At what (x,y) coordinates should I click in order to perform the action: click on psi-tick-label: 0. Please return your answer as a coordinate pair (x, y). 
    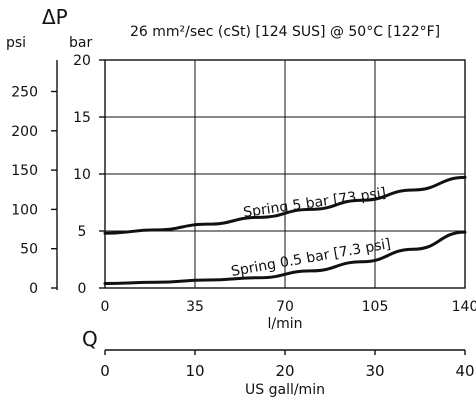
    Looking at the image, I should click on (33, 289).